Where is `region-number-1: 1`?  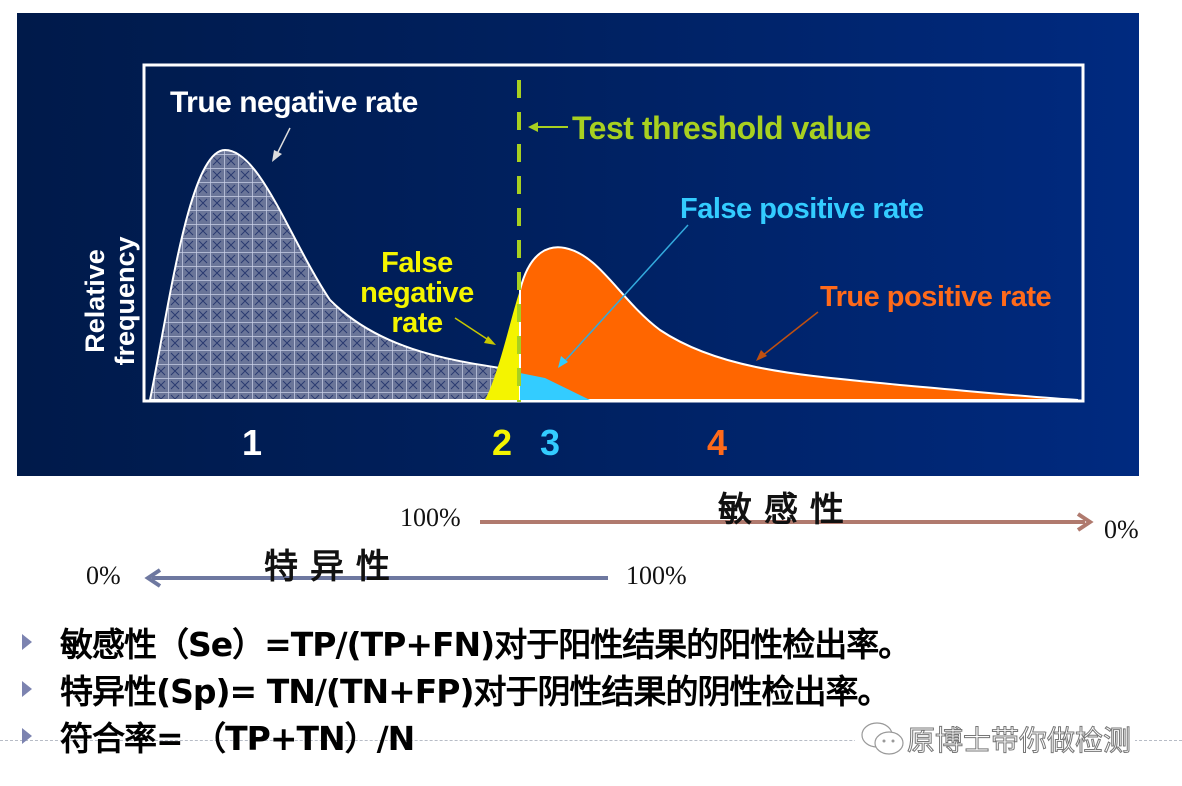 region-number-1: 1 is located at coordinates (252, 442).